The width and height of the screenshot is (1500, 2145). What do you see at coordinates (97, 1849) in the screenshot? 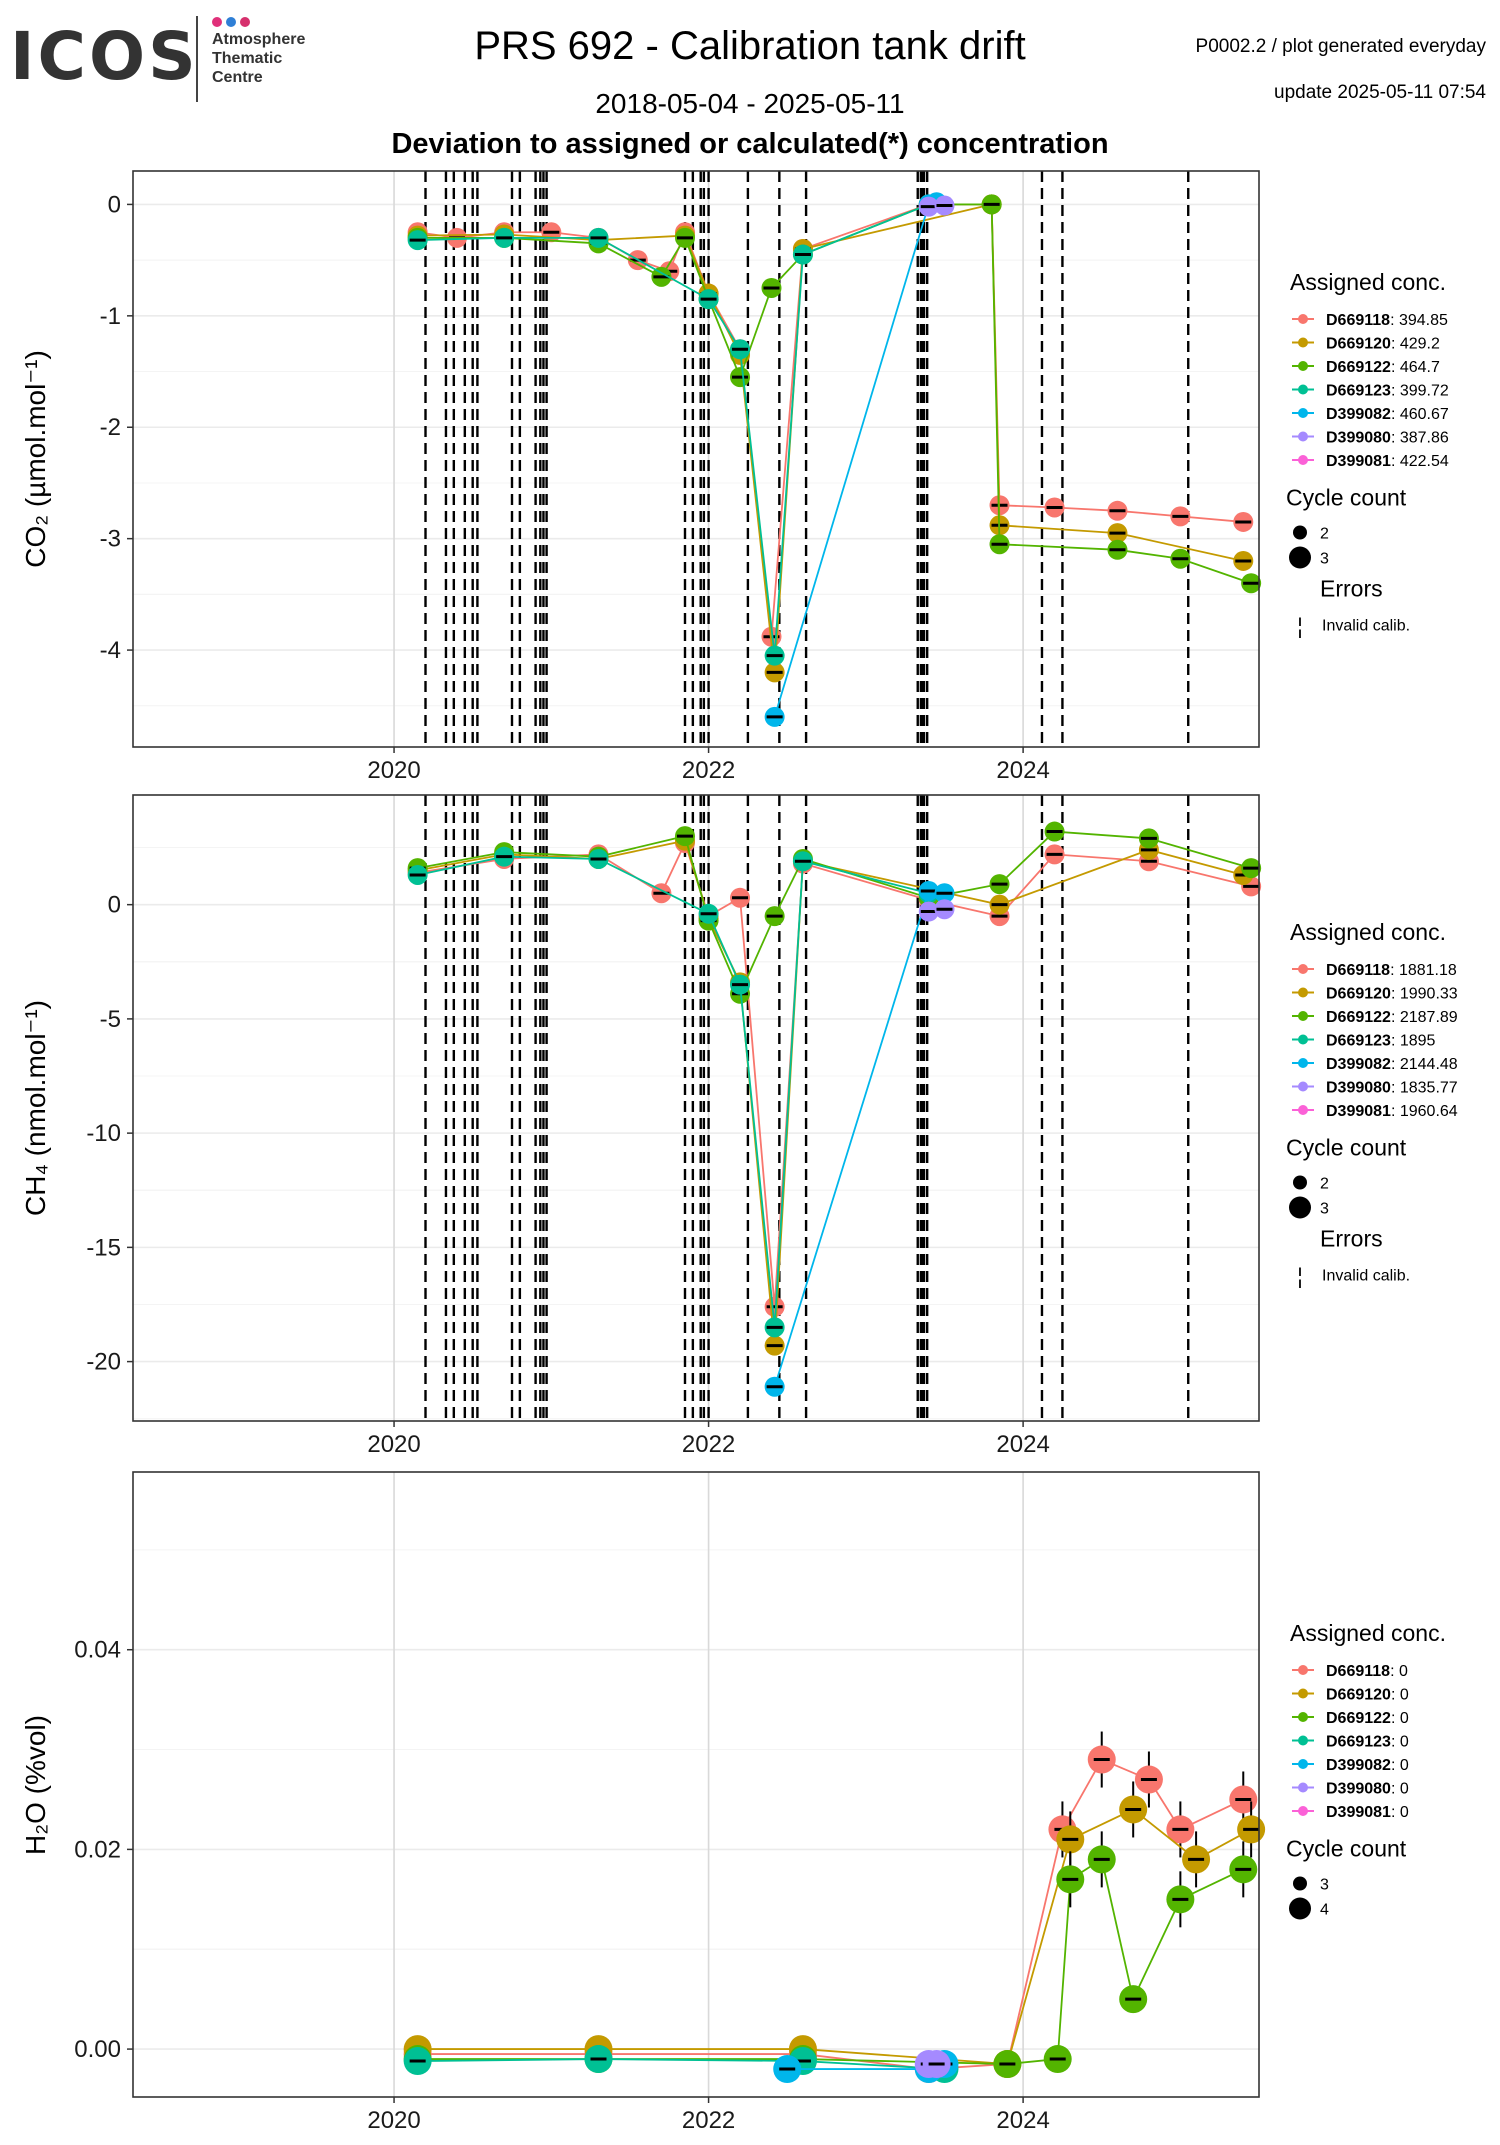
I see `y-tick-label: 0.02` at bounding box center [97, 1849].